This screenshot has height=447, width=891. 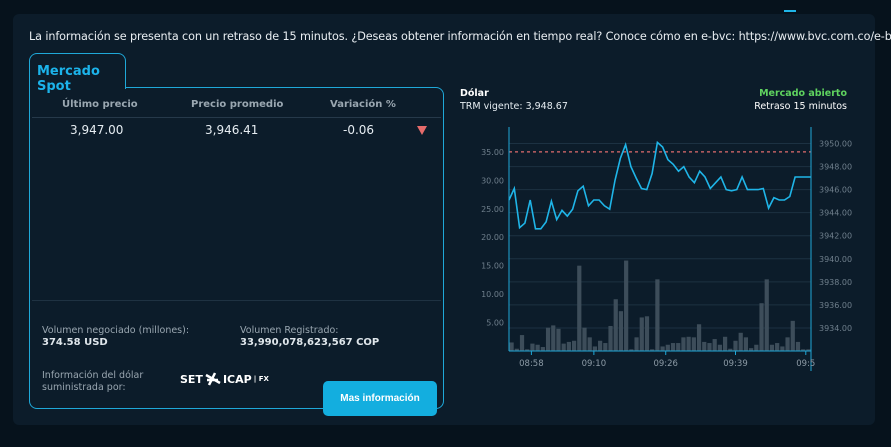 I want to click on down-triangle-icon, so click(x=422, y=130).